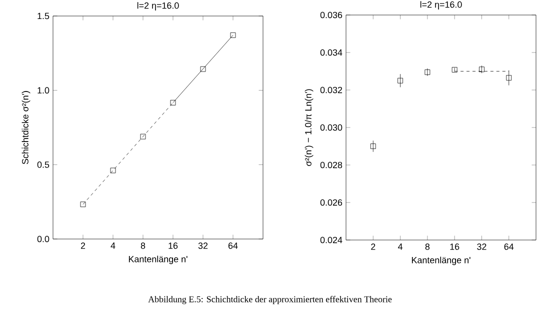  What do you see at coordinates (44, 16) in the screenshot?
I see `y-tick-label: 1.5` at bounding box center [44, 16].